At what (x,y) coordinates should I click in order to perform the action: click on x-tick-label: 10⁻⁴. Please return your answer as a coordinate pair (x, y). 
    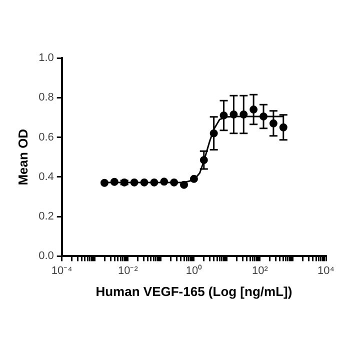
    Looking at the image, I should click on (62, 270).